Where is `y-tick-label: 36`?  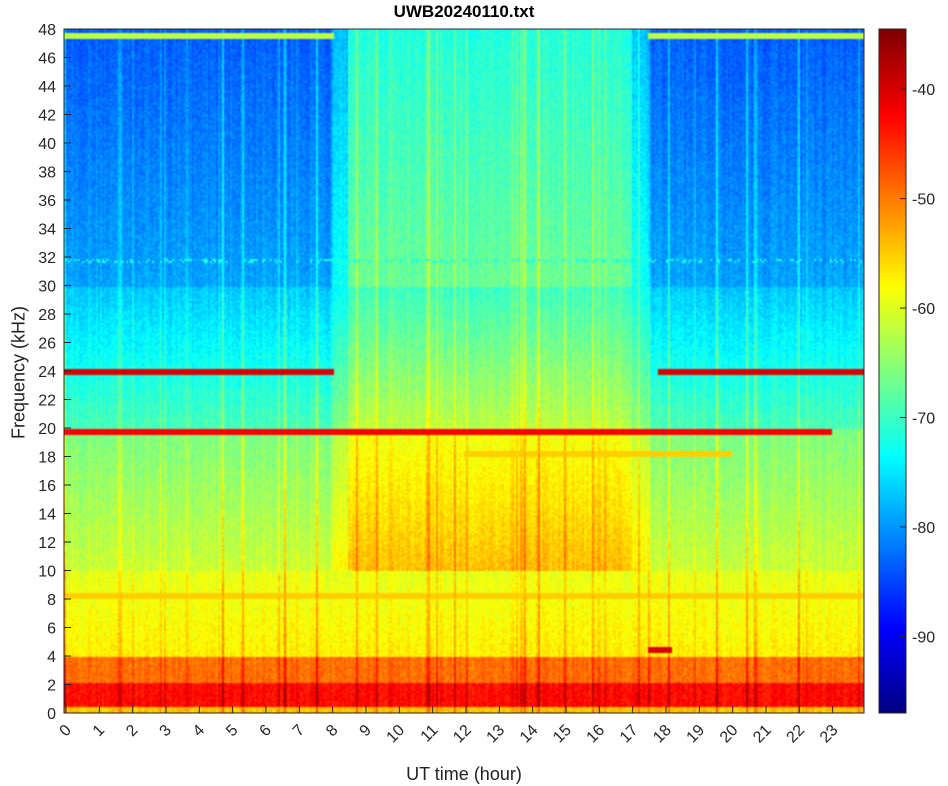 y-tick-label: 36 is located at coordinates (47, 201).